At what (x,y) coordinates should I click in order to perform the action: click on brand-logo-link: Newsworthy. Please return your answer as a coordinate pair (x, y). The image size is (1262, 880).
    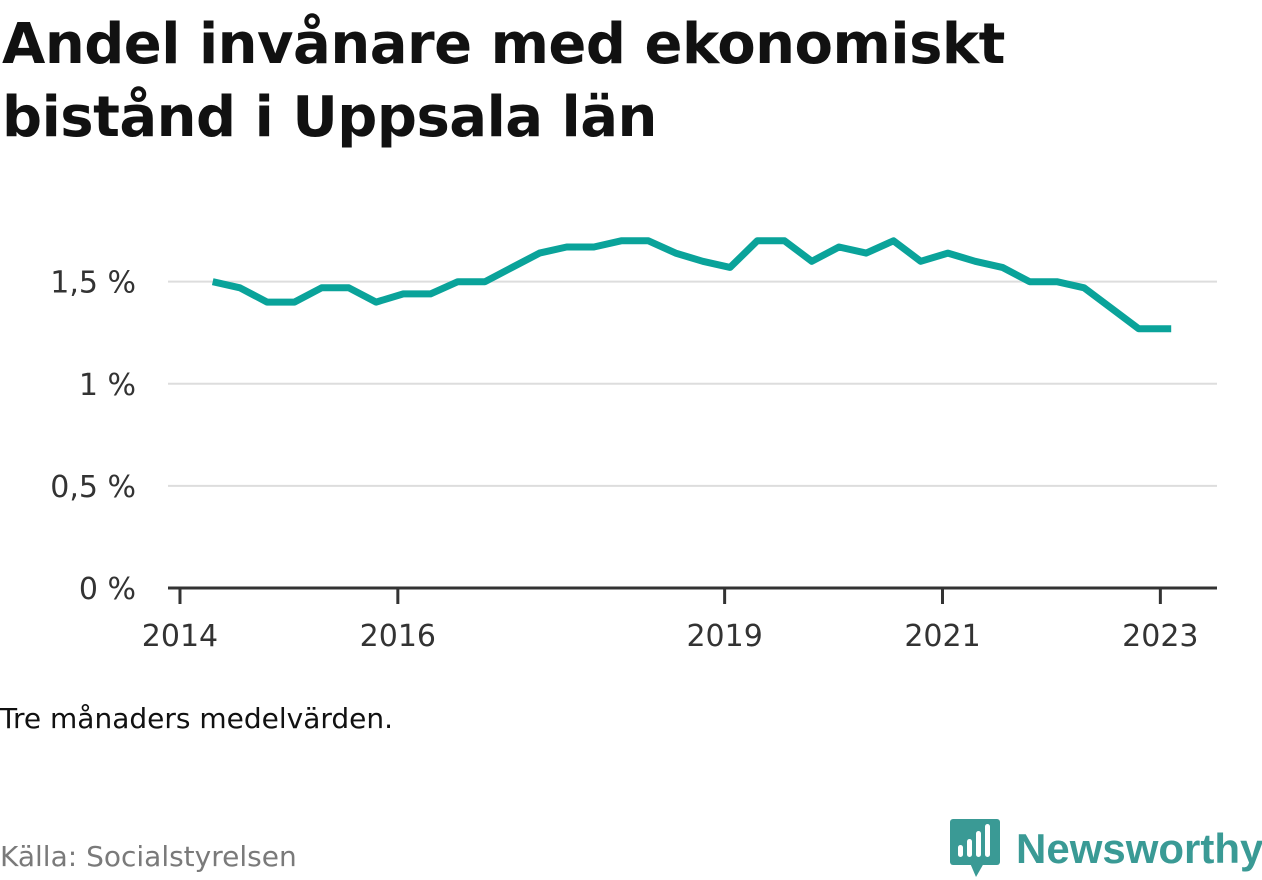
    Looking at the image, I should click on (1106, 849).